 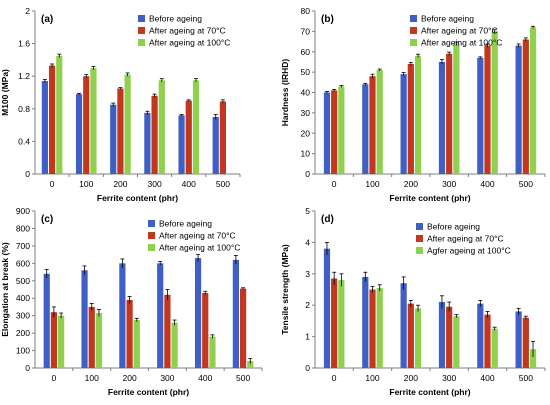 What do you see at coordinates (306, 93) in the screenshot?
I see `y-tick-label: 40` at bounding box center [306, 93].